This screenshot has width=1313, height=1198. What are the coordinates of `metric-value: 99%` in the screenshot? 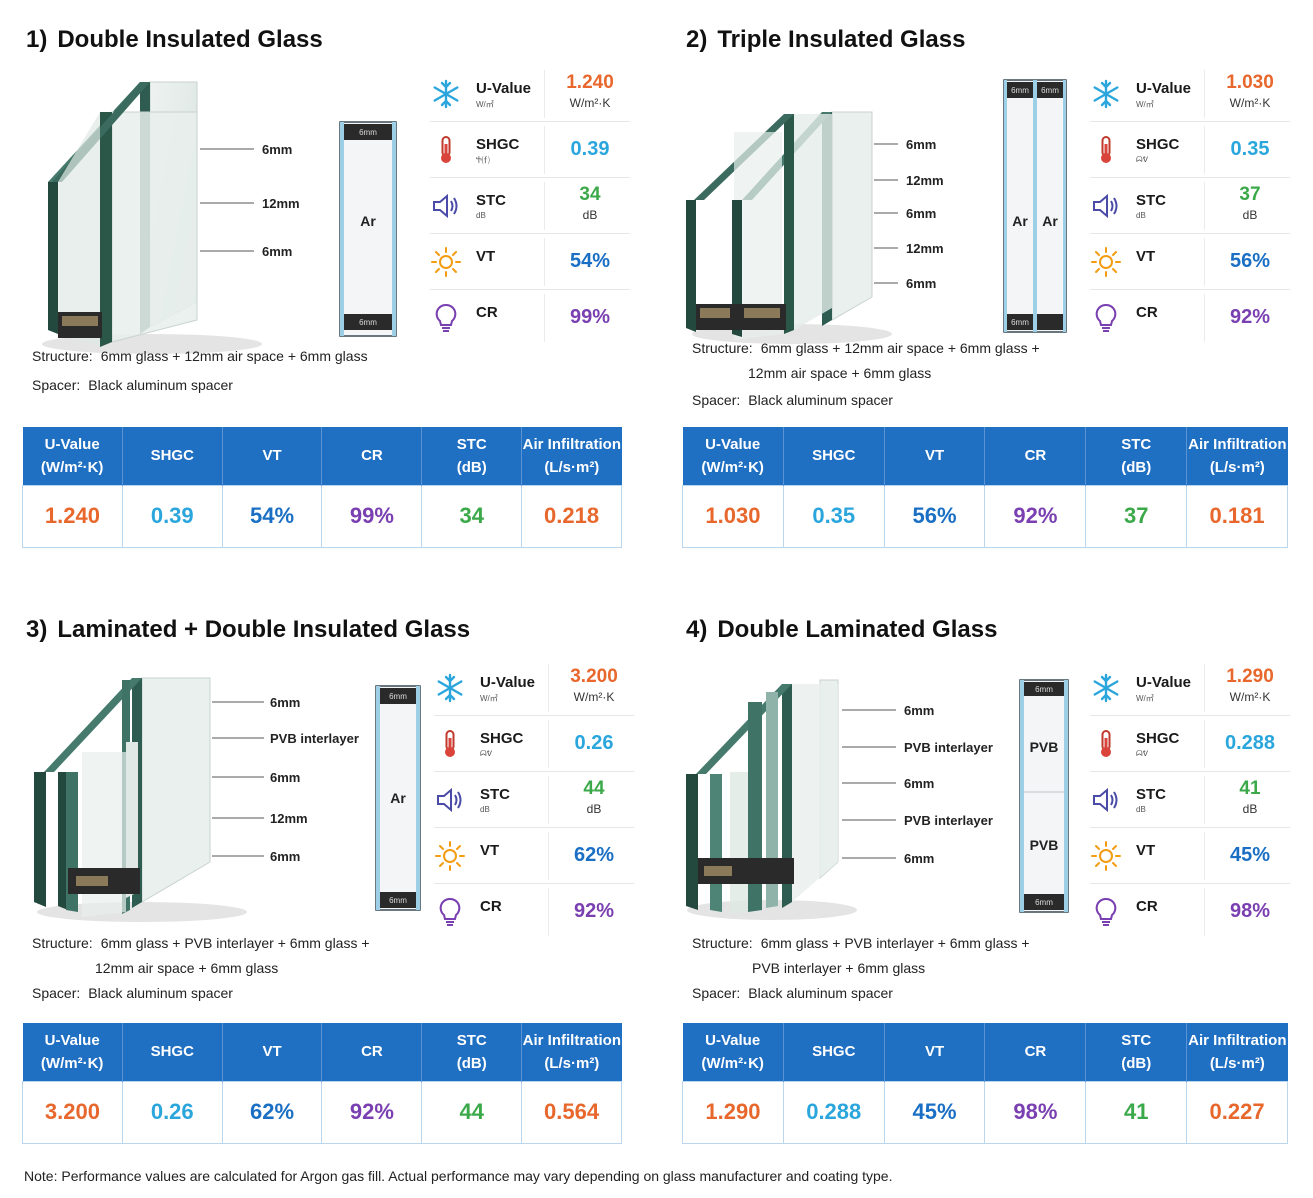 It's located at (590, 317).